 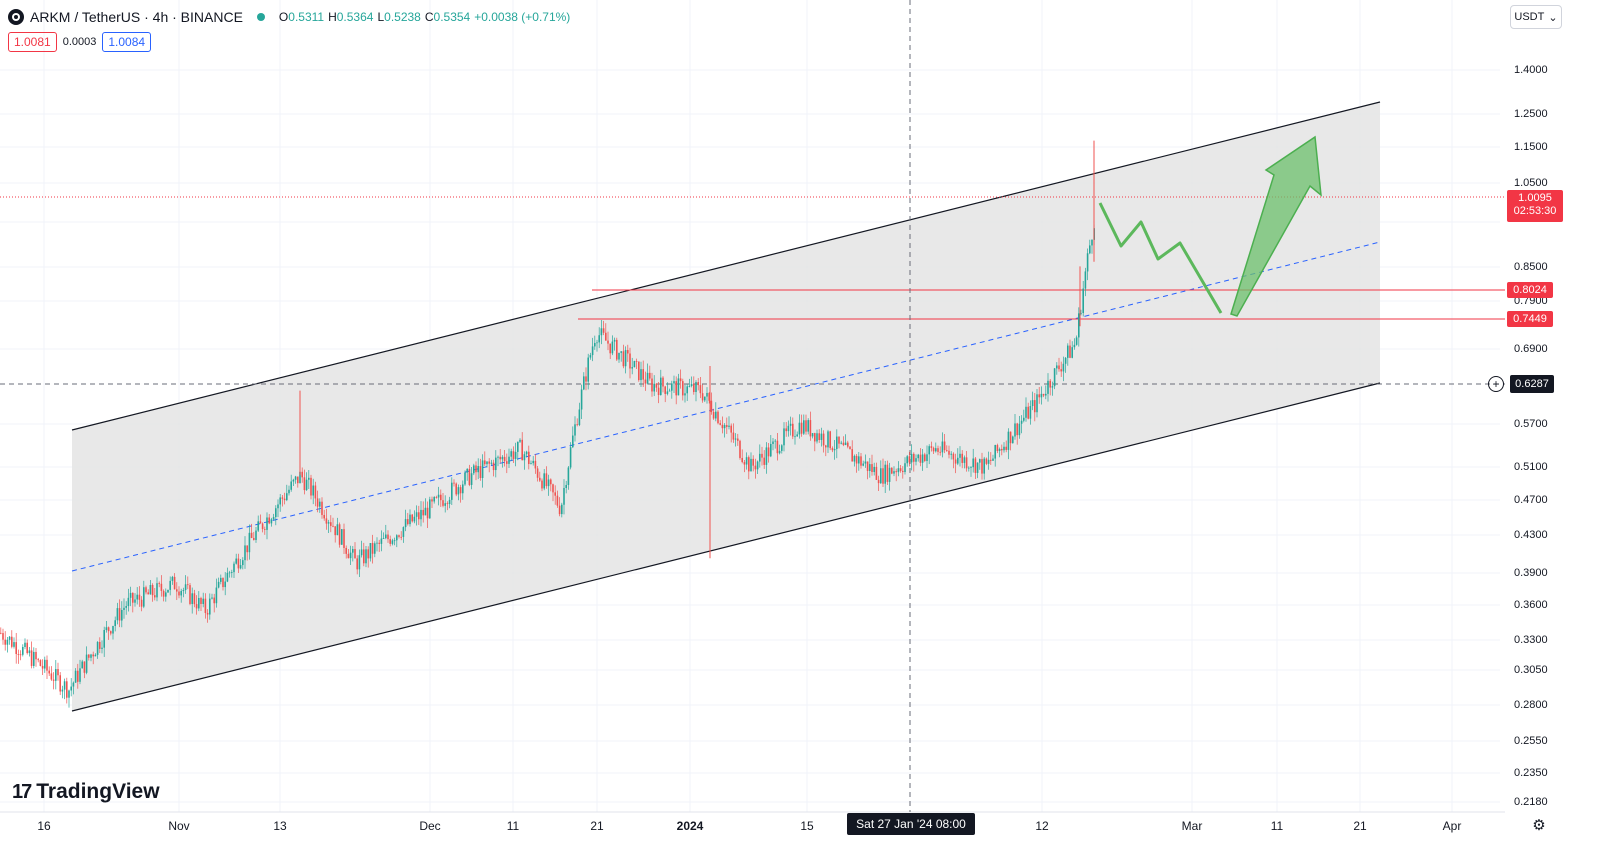 I want to click on add-alert-plus-icon: +, so click(x=1496, y=384).